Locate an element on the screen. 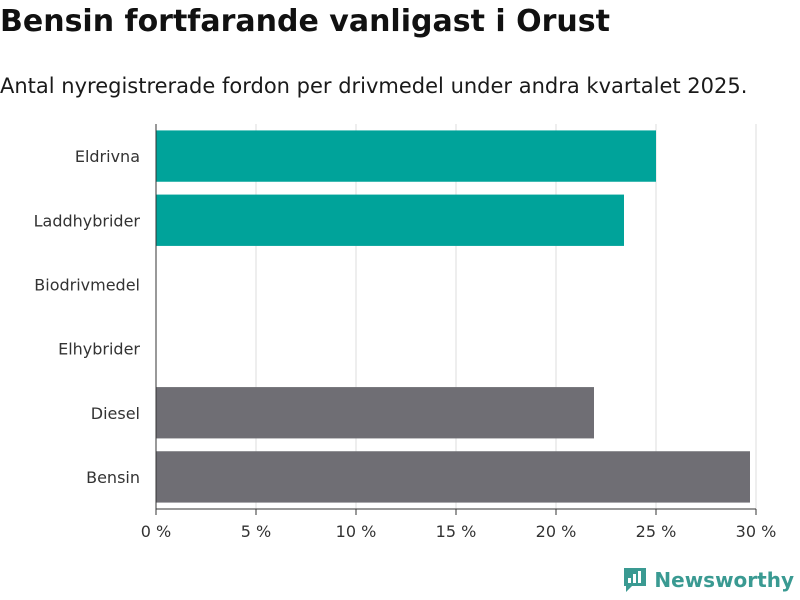  category-label: Eldrivna is located at coordinates (107, 156).